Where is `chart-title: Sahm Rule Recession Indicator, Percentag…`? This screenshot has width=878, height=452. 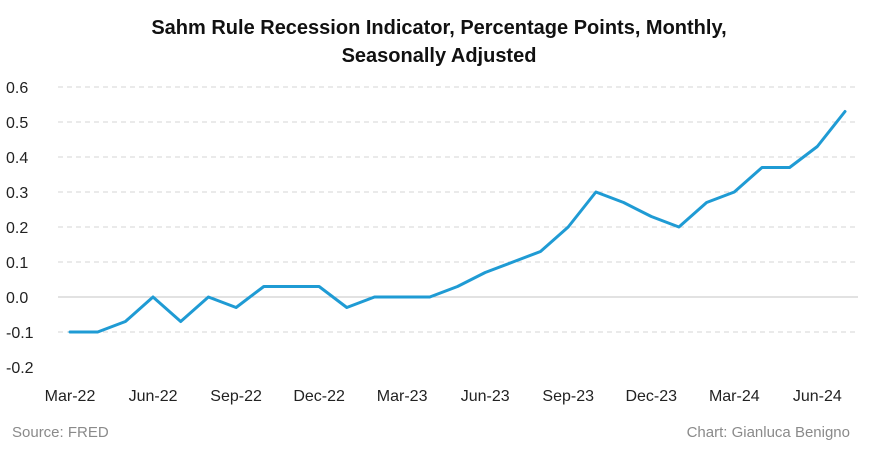
chart-title: Sahm Rule Recession Indicator, Percentag… is located at coordinates (439, 42).